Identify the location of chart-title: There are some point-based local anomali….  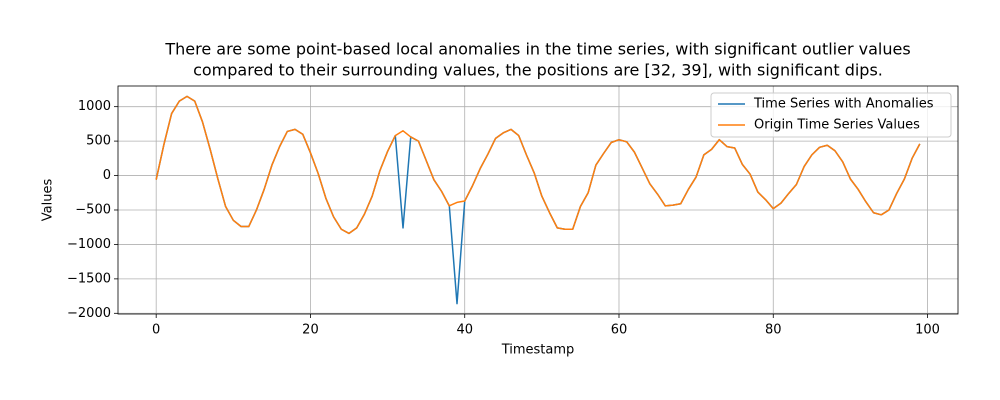
(537, 49).